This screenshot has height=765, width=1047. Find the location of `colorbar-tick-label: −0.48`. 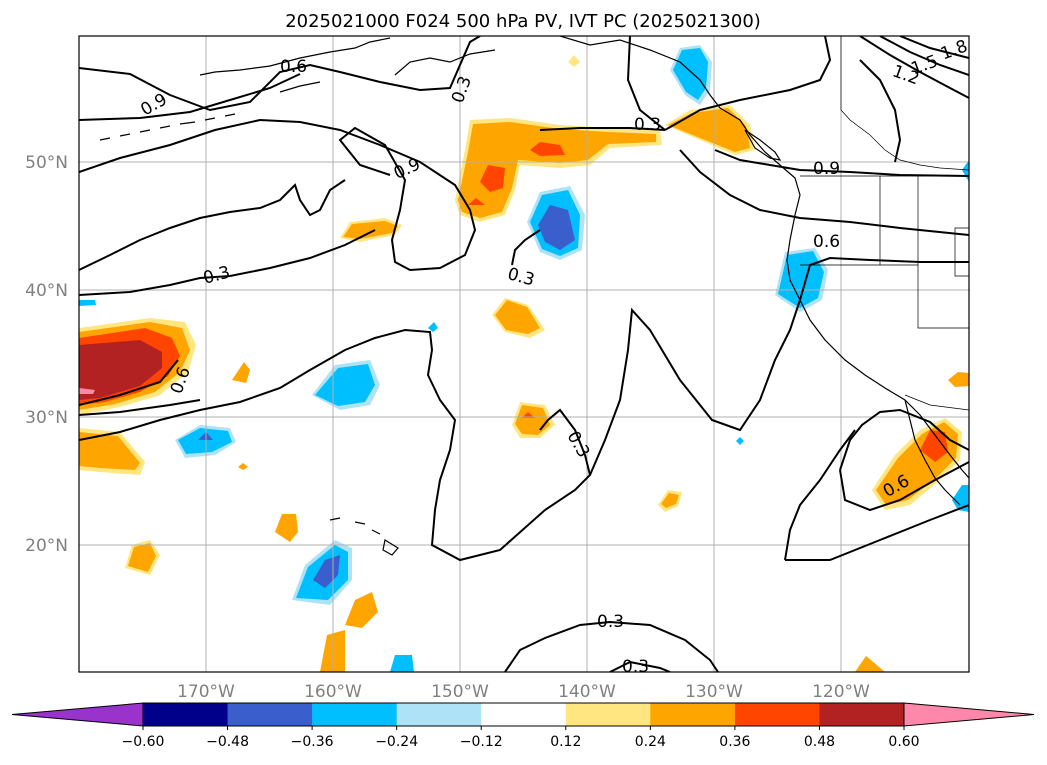

colorbar-tick-label: −0.48 is located at coordinates (227, 742).